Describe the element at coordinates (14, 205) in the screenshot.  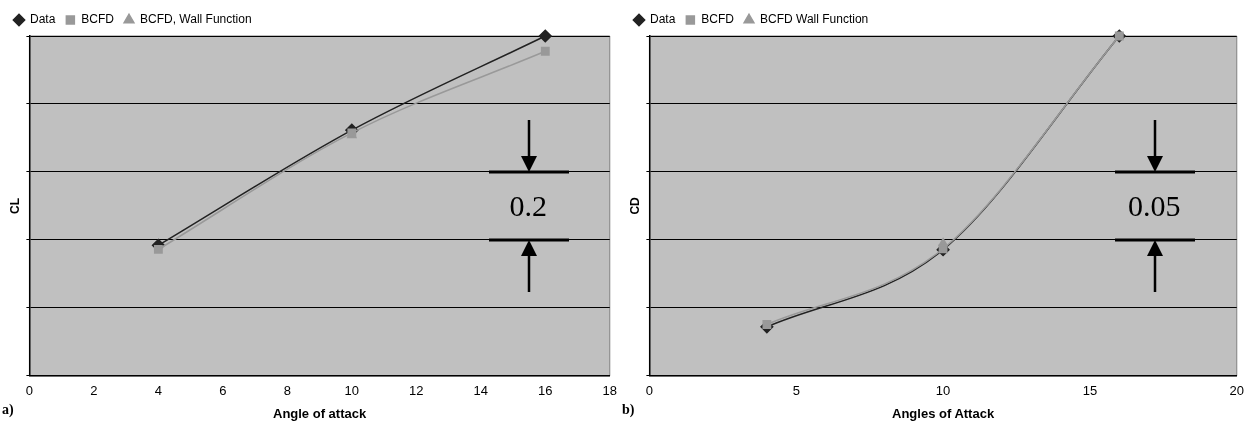
I see `y-axis-title: CL` at that location.